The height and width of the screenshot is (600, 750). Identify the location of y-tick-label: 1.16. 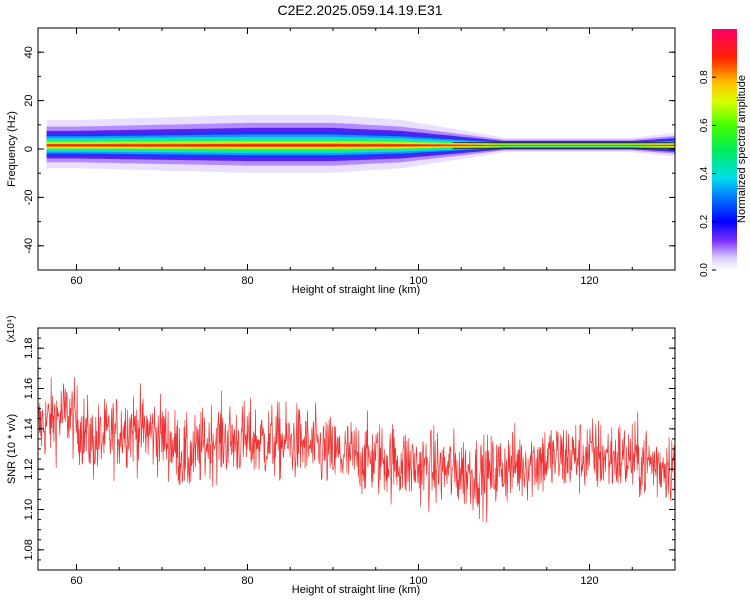
(29, 388).